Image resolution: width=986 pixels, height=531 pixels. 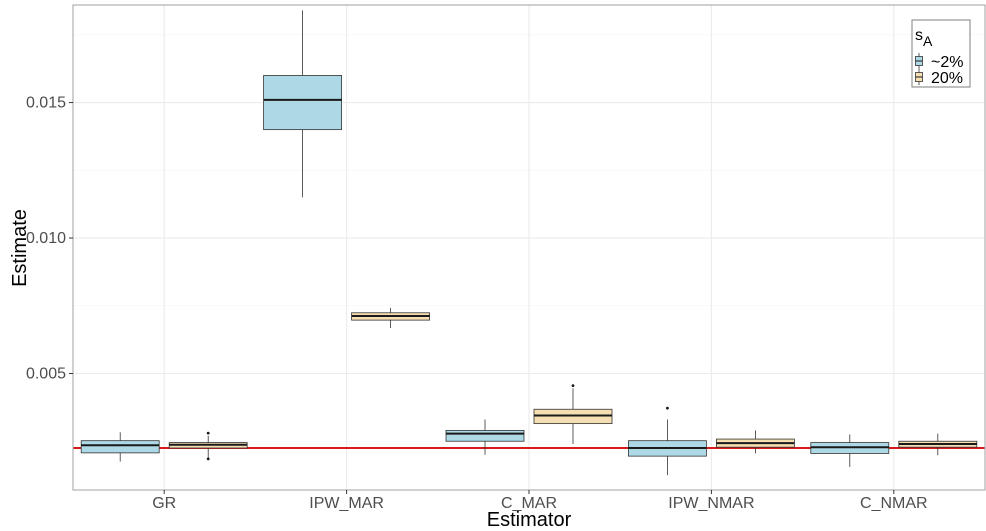 What do you see at coordinates (711, 503) in the screenshot?
I see `x-tick-label: IPW_NMAR` at bounding box center [711, 503].